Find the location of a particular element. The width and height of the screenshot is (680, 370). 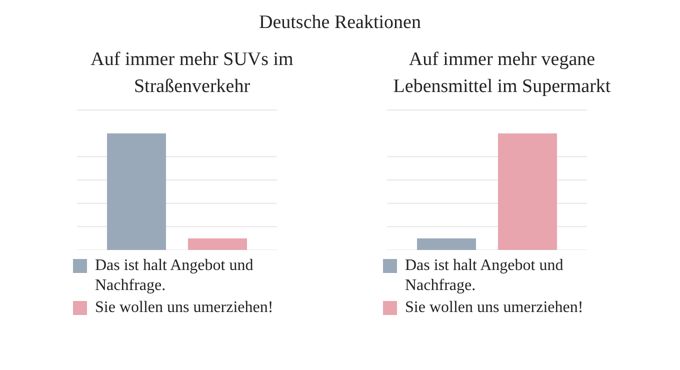

chart-subtitle: Auf immer mehr SUVs im Straßenverkehr is located at coordinates (192, 73).